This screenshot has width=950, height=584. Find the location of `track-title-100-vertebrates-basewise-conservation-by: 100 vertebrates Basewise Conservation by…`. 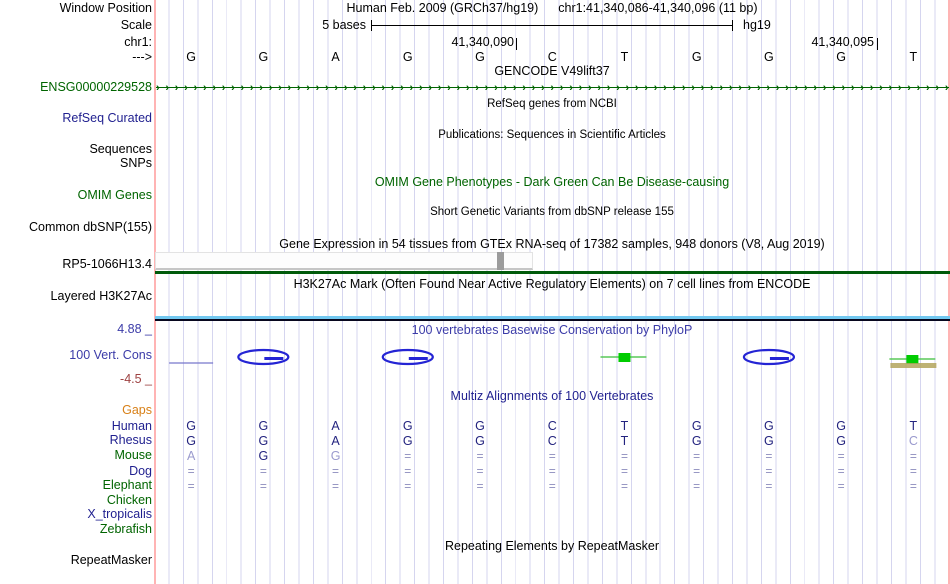

track-title-100-vertebrates-basewise-conservation-by: 100 vertebrates Basewise Conservation by… is located at coordinates (552, 330).